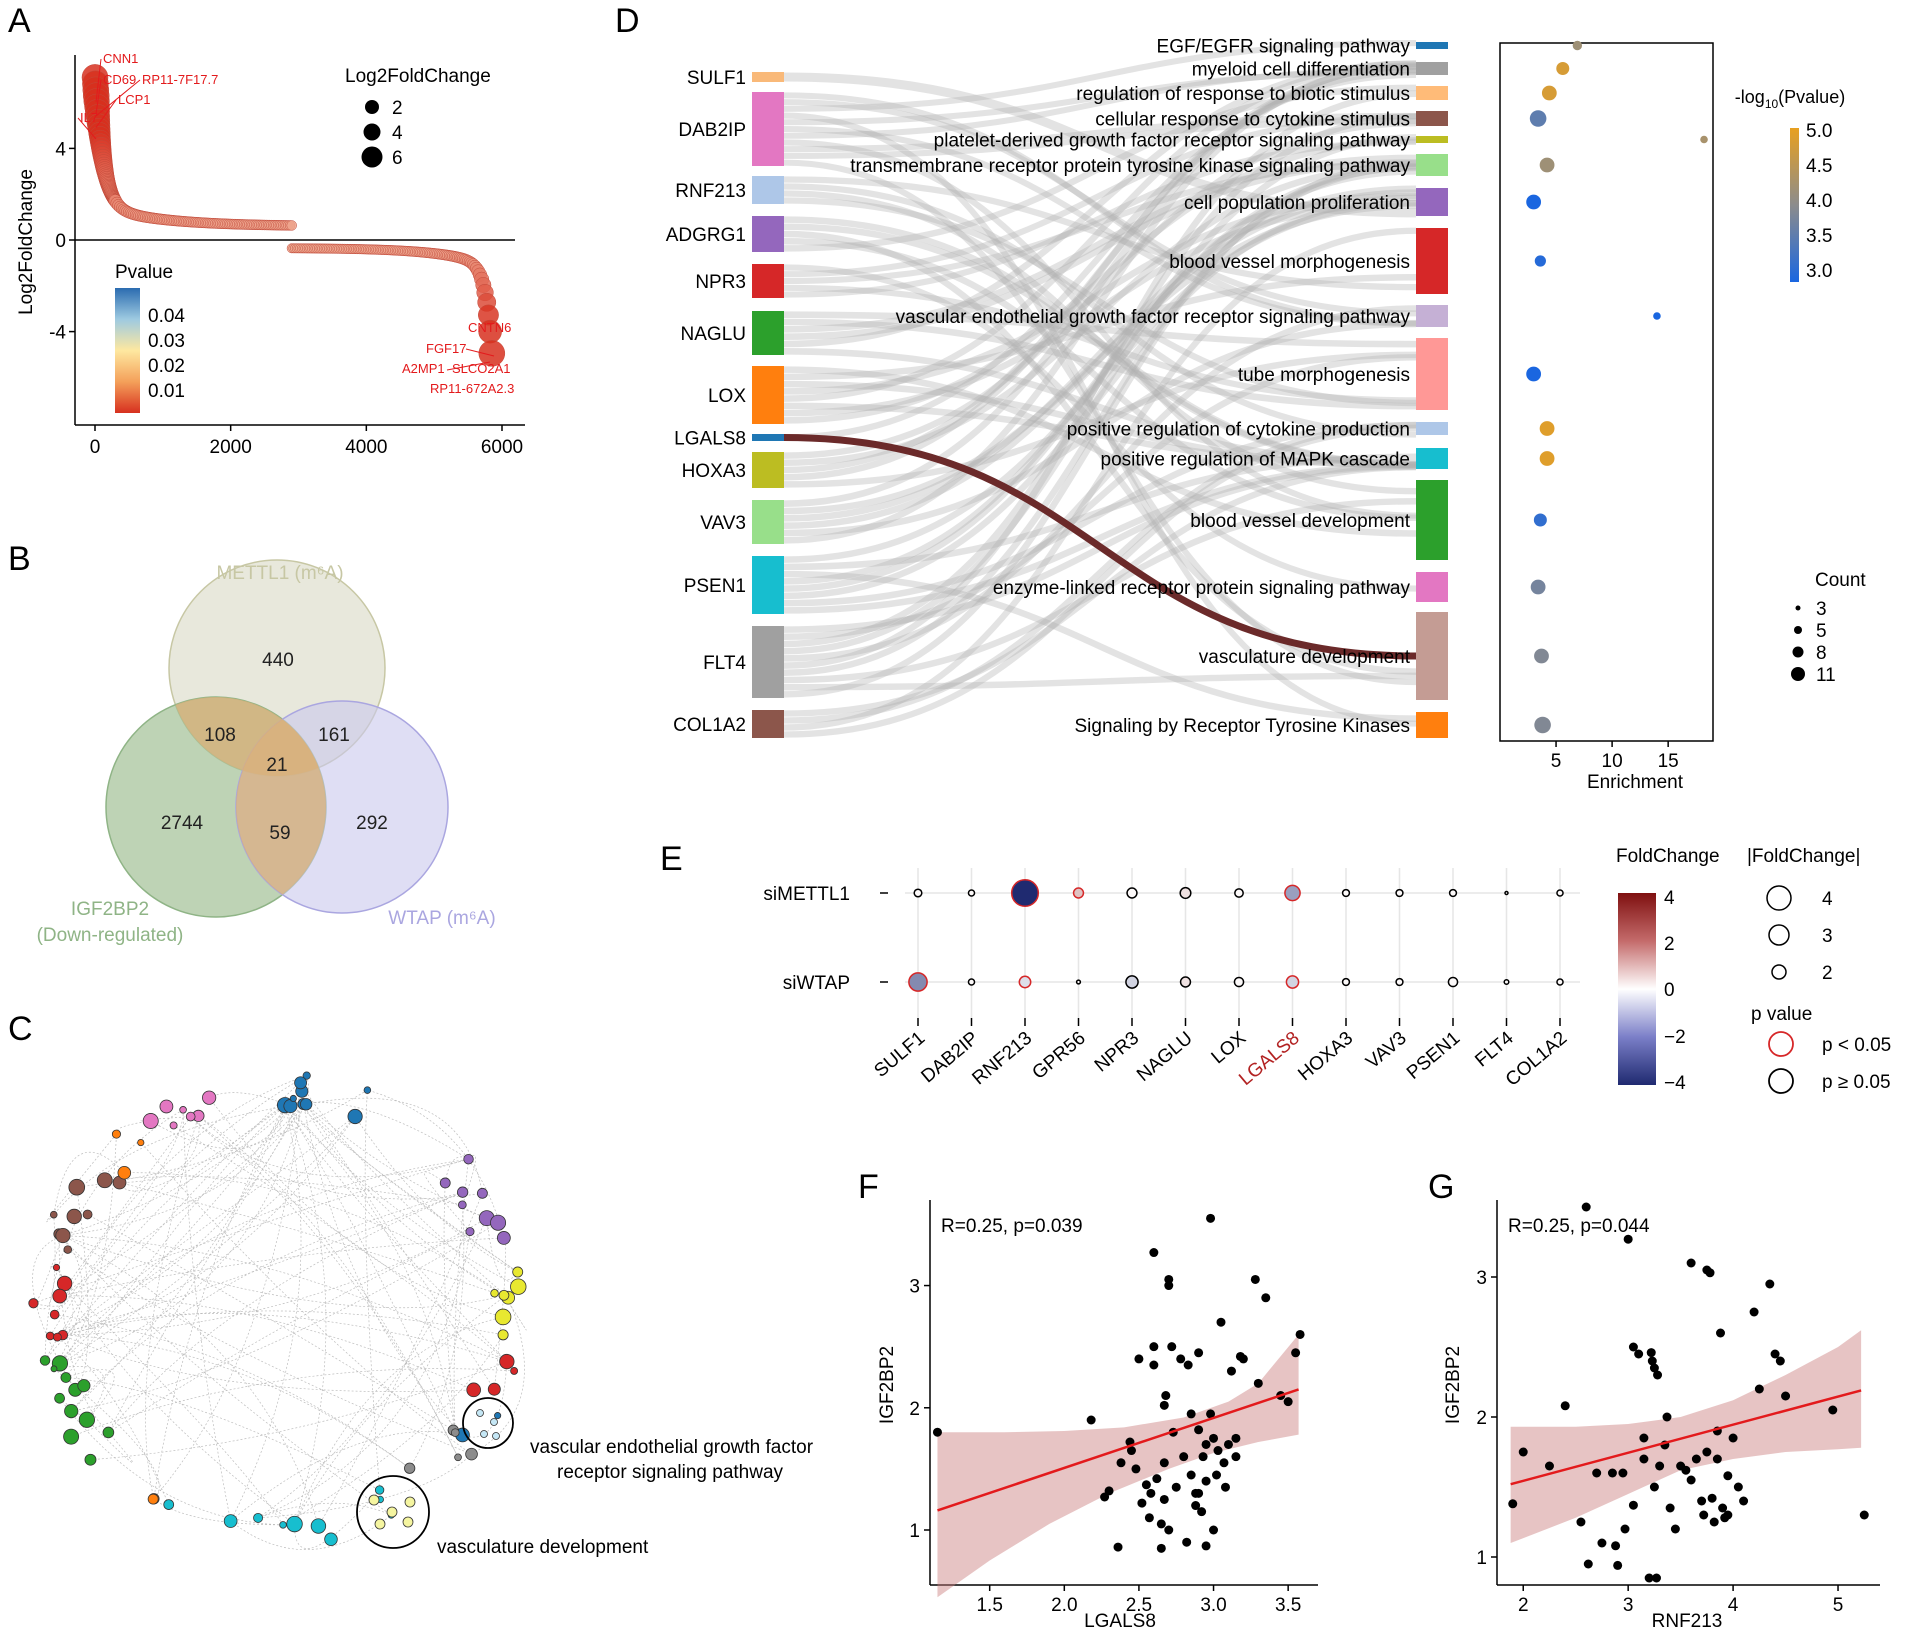 Image resolution: width=1905 pixels, height=1631 pixels. I want to click on nlp-color-tick-label: 3.0, so click(1819, 271).